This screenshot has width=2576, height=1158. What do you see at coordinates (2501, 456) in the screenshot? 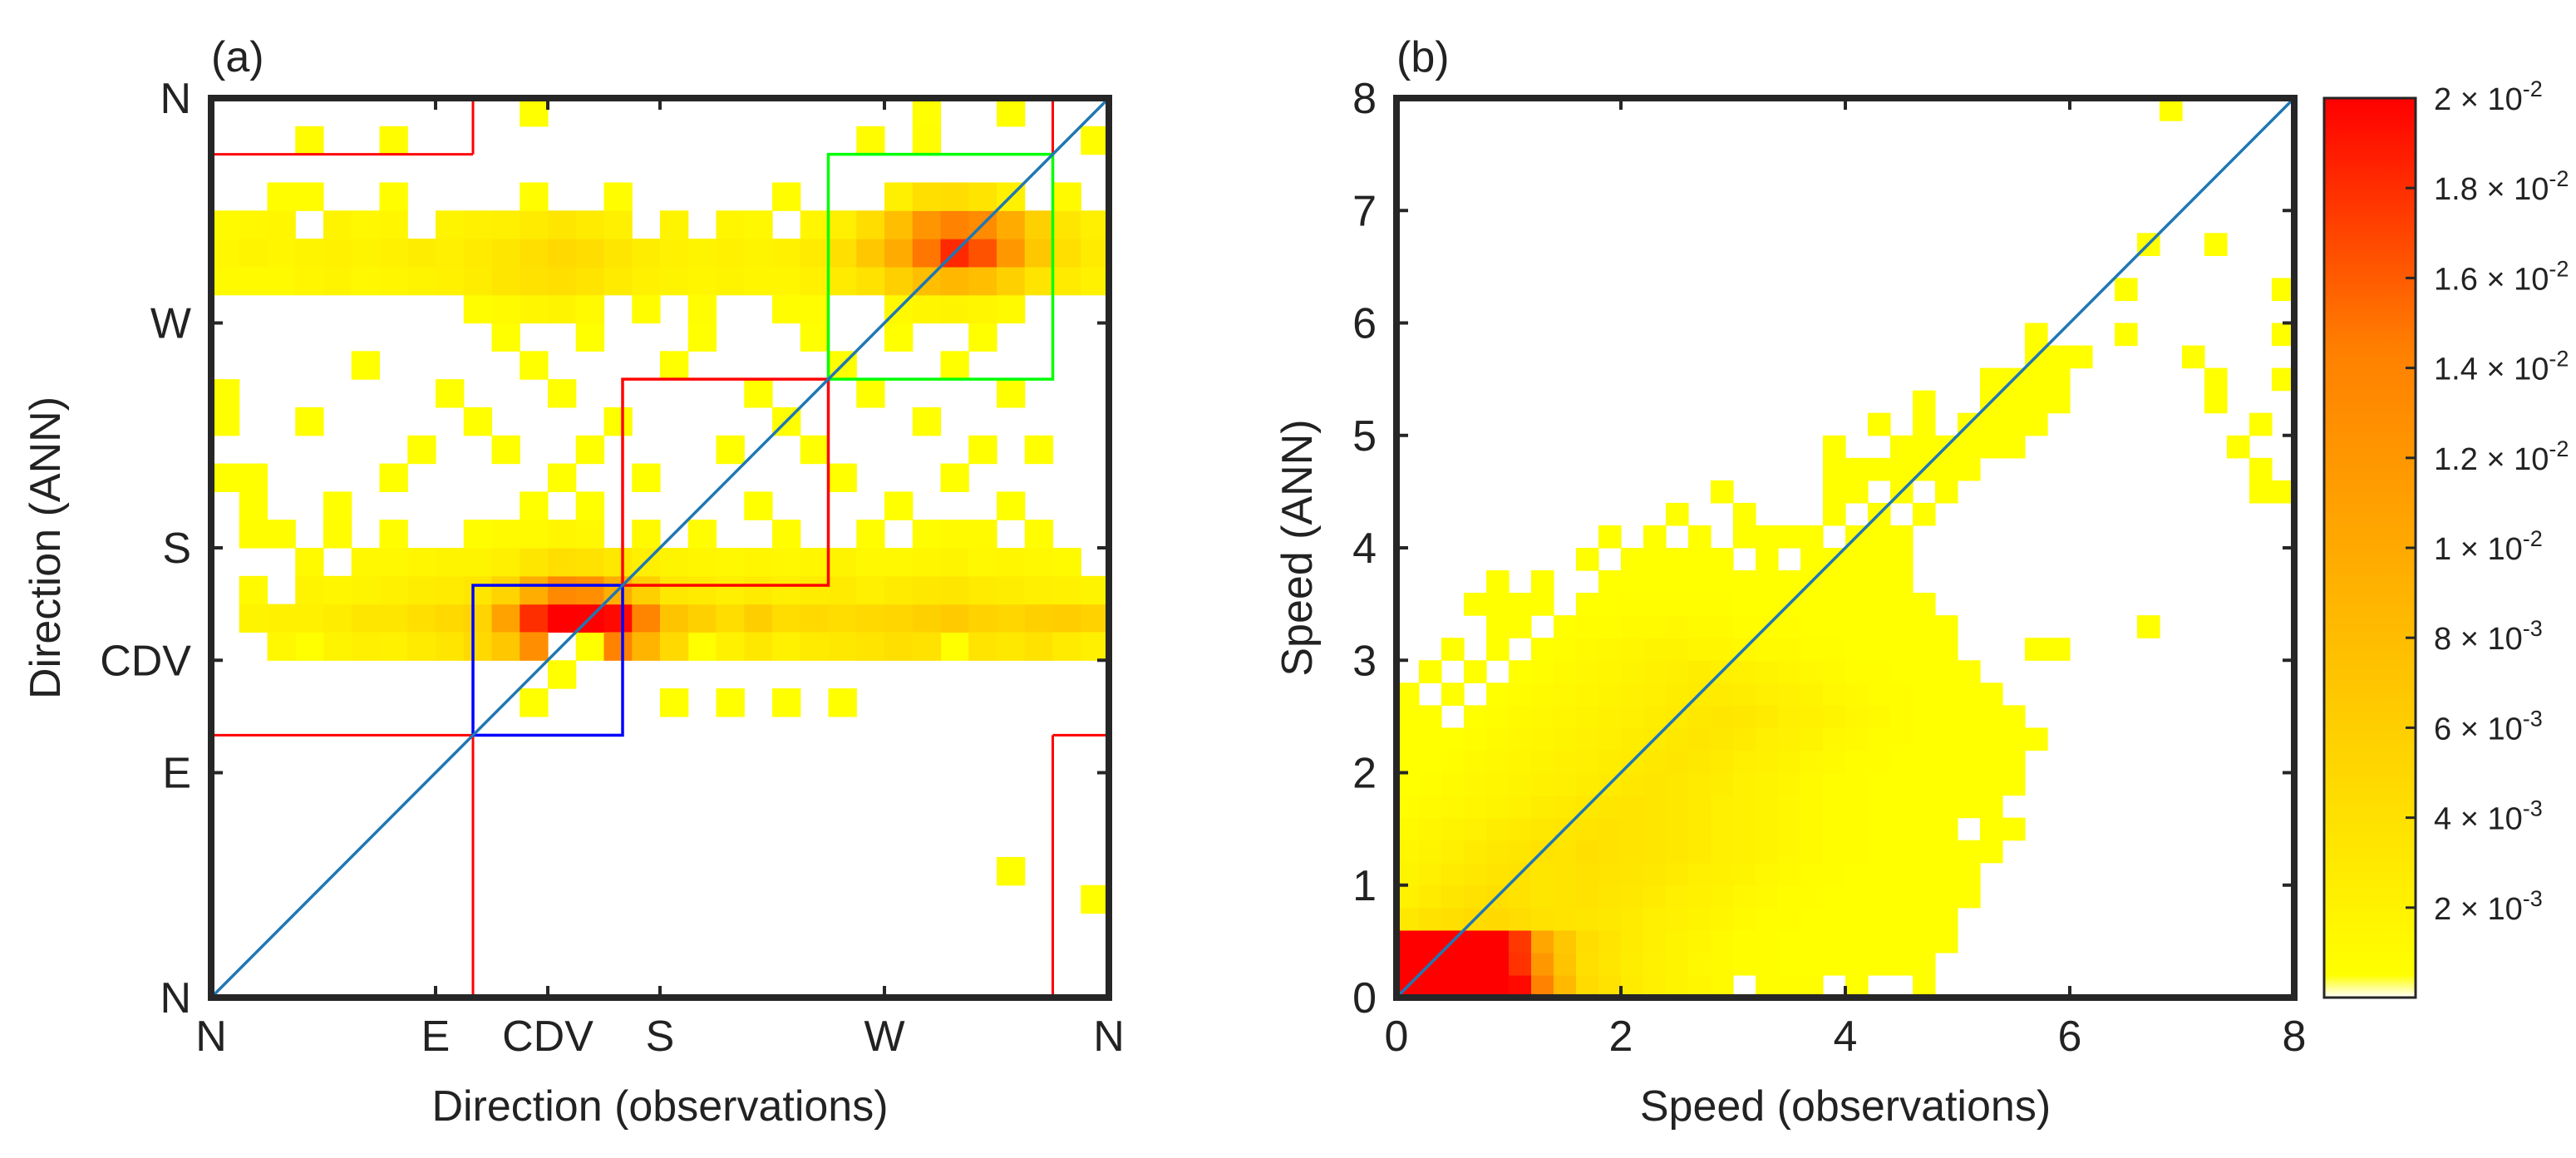
I see `colorbar-tick-label: 1.2 × 10⁻²` at bounding box center [2501, 456].